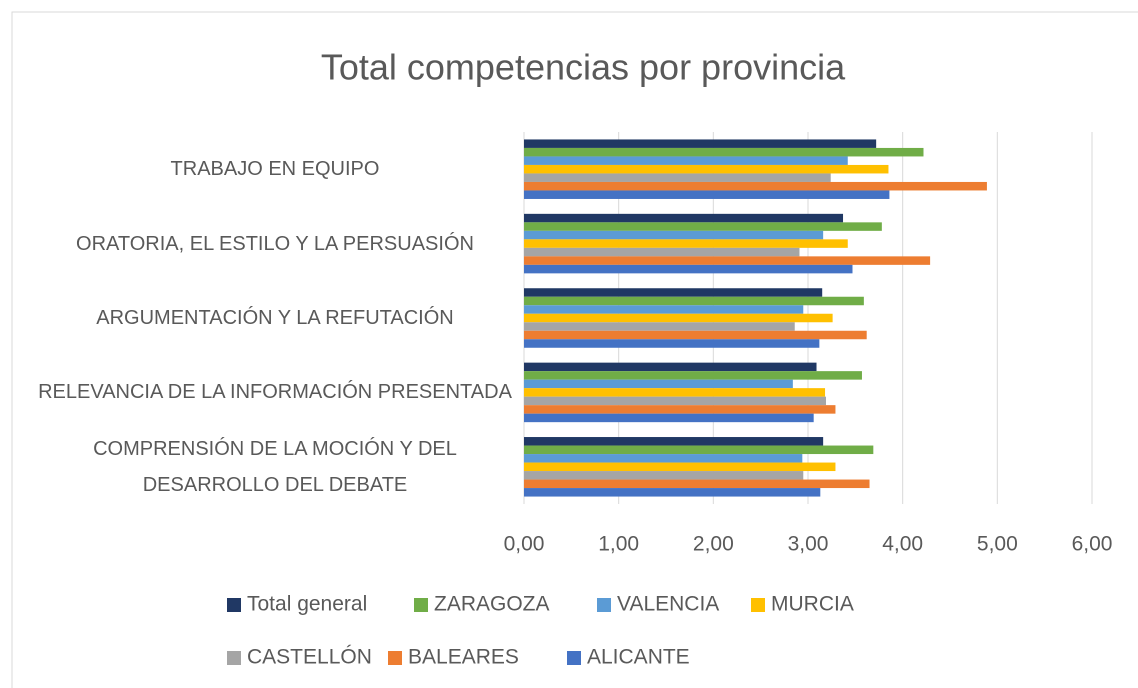 This screenshot has height=688, width=1138. What do you see at coordinates (808, 544) in the screenshot?
I see `x-tick-label: 3,00` at bounding box center [808, 544].